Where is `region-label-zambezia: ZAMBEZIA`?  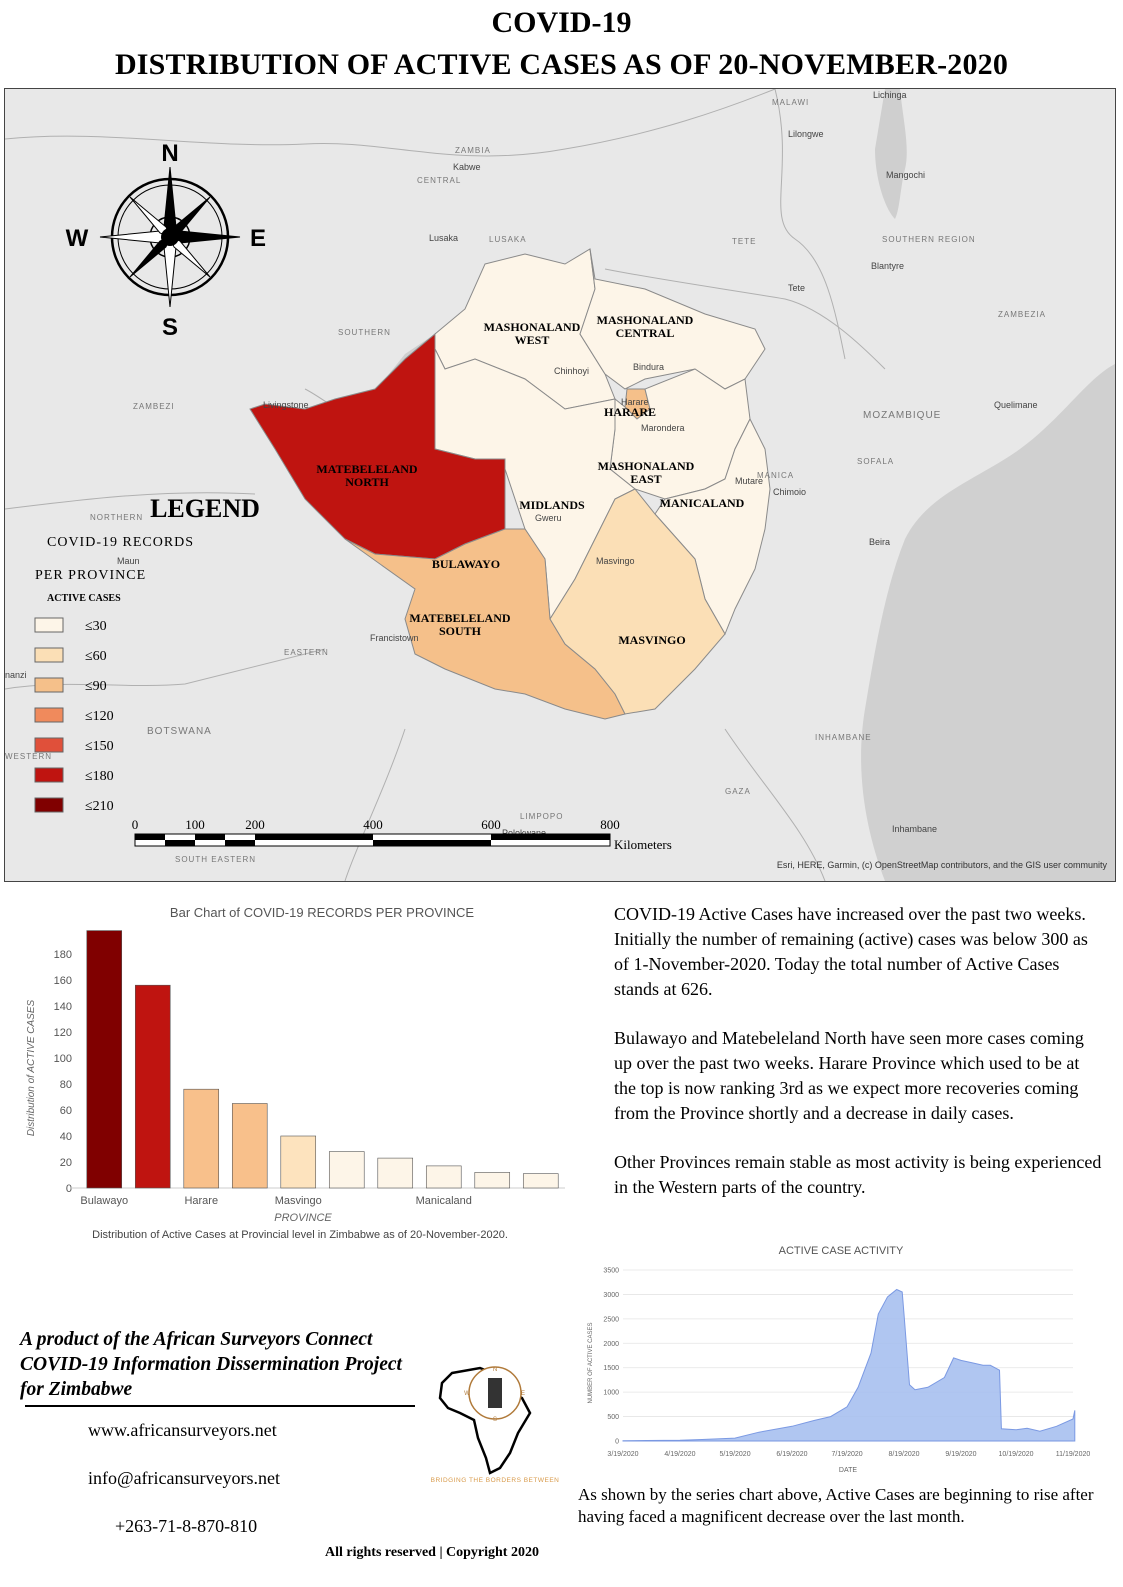
region-label-zambezia: ZAMBEZIA is located at coordinates (1022, 314).